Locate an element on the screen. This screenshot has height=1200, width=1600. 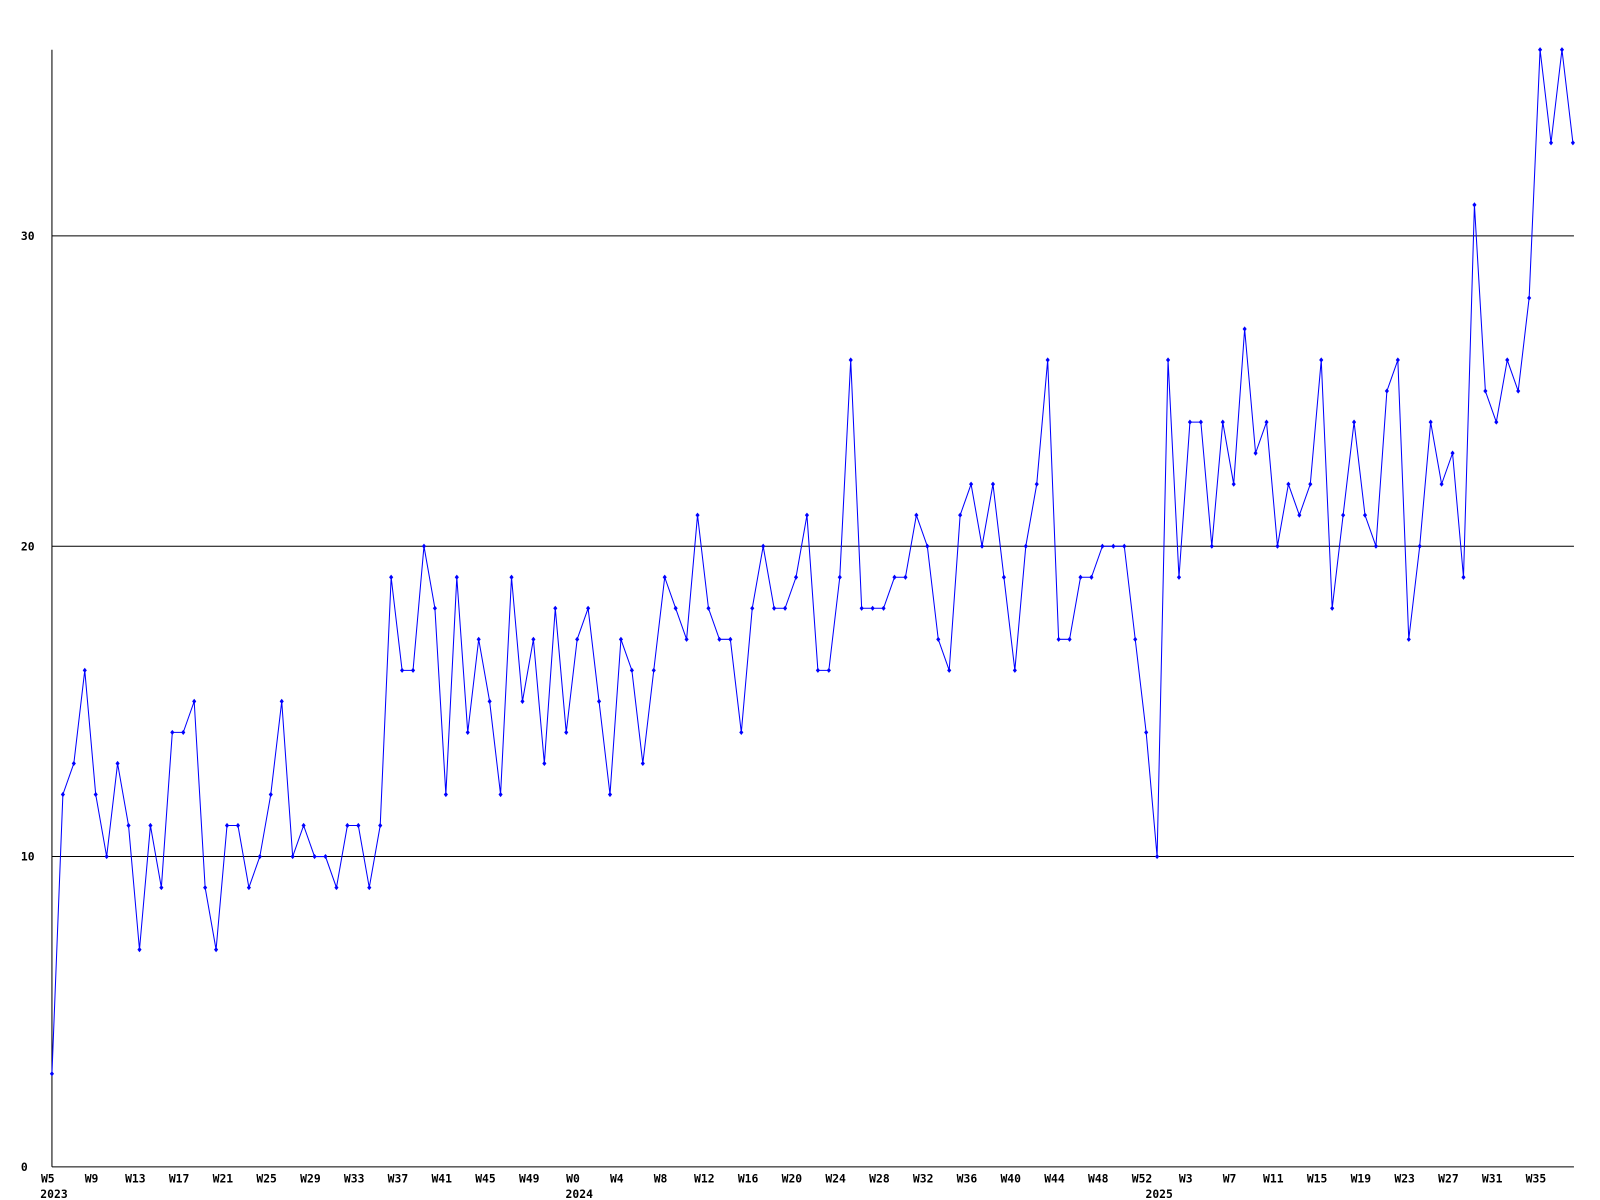
x-tick-label: W41 is located at coordinates (441, 1178).